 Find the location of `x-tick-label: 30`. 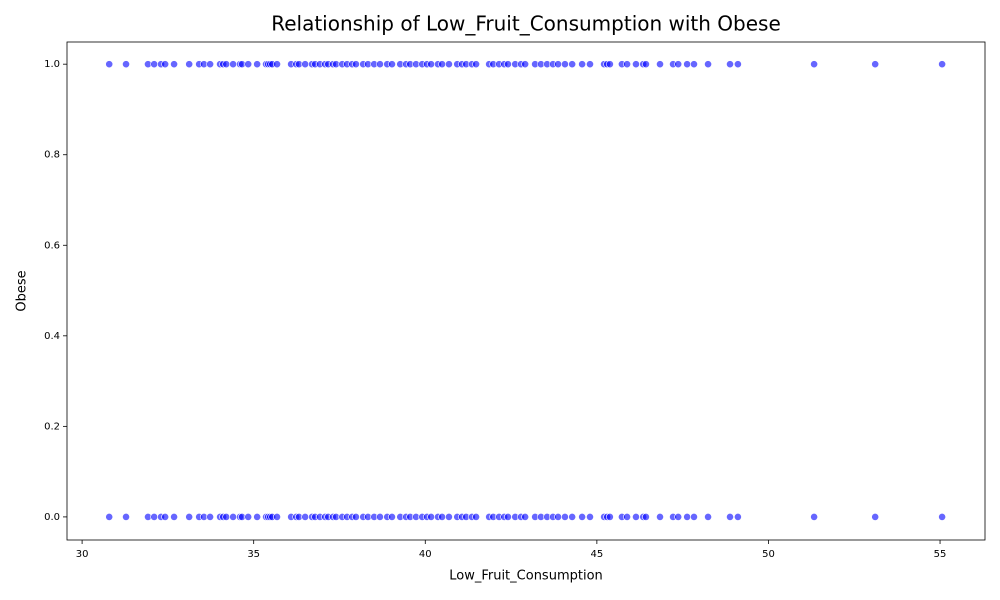

x-tick-label: 30 is located at coordinates (82, 554).